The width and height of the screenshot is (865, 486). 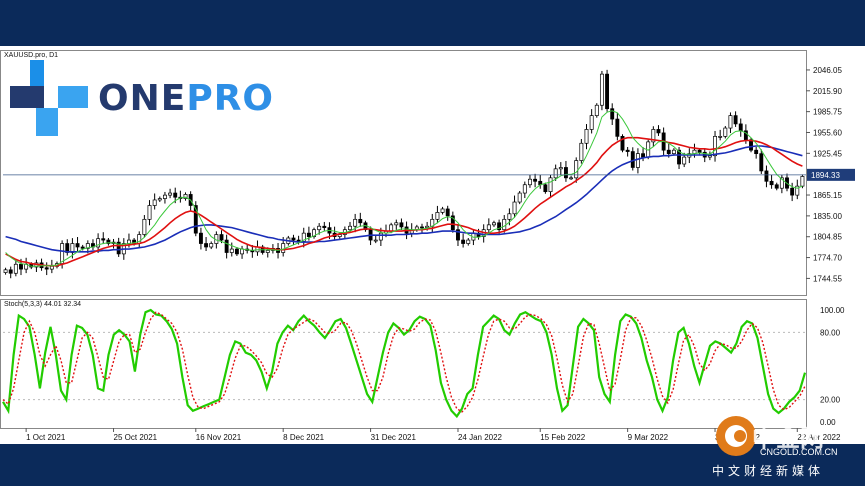 What do you see at coordinates (827, 91) in the screenshot?
I see `price-tick-label: 2015.90` at bounding box center [827, 91].